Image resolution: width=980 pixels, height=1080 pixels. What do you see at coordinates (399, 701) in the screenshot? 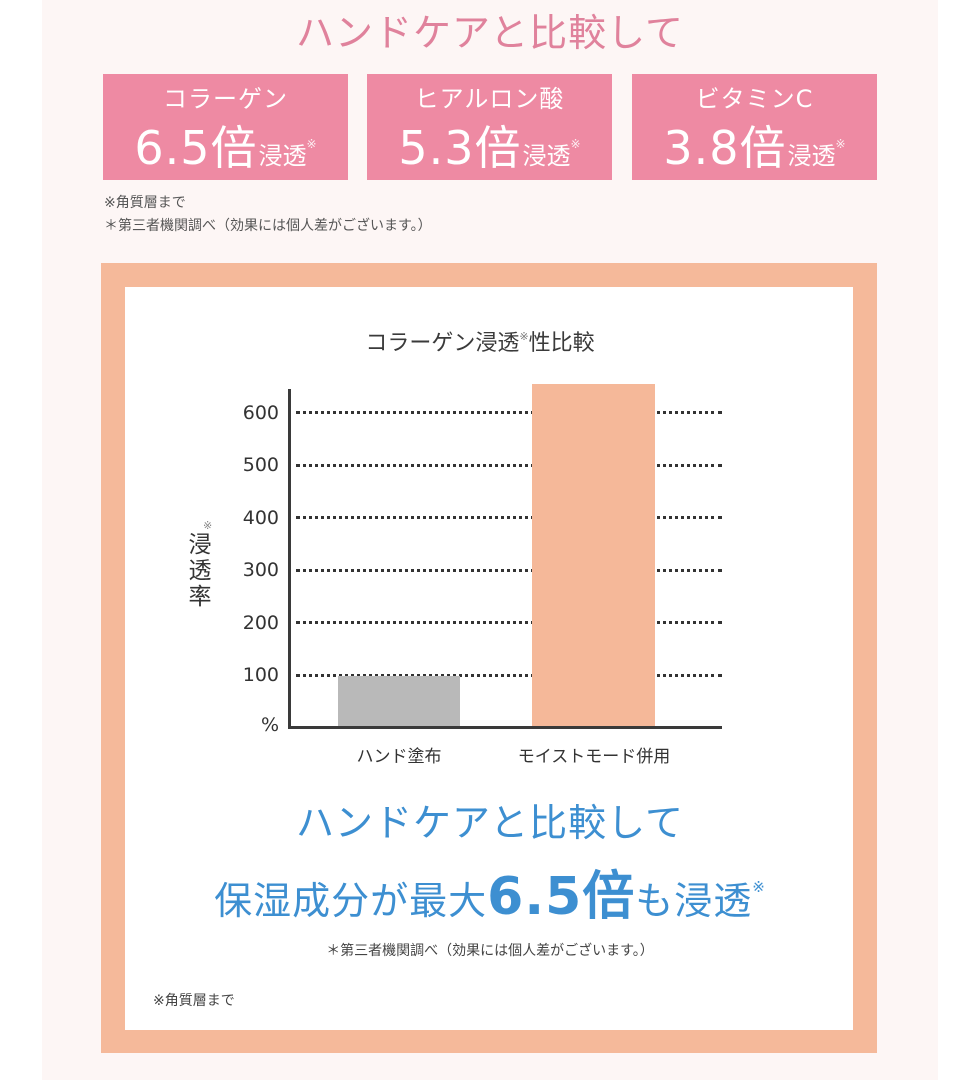
I see `bar-hand-application` at bounding box center [399, 701].